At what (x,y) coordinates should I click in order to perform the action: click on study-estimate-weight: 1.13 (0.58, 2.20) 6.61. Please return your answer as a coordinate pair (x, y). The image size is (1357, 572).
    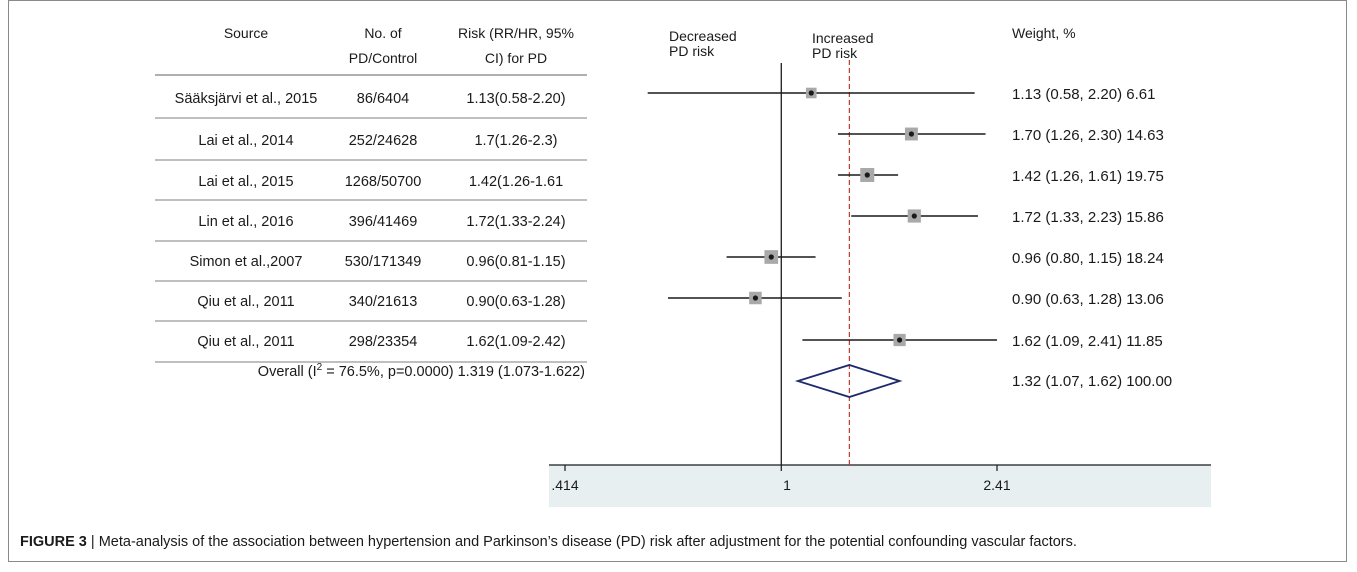
    Looking at the image, I should click on (1083, 94).